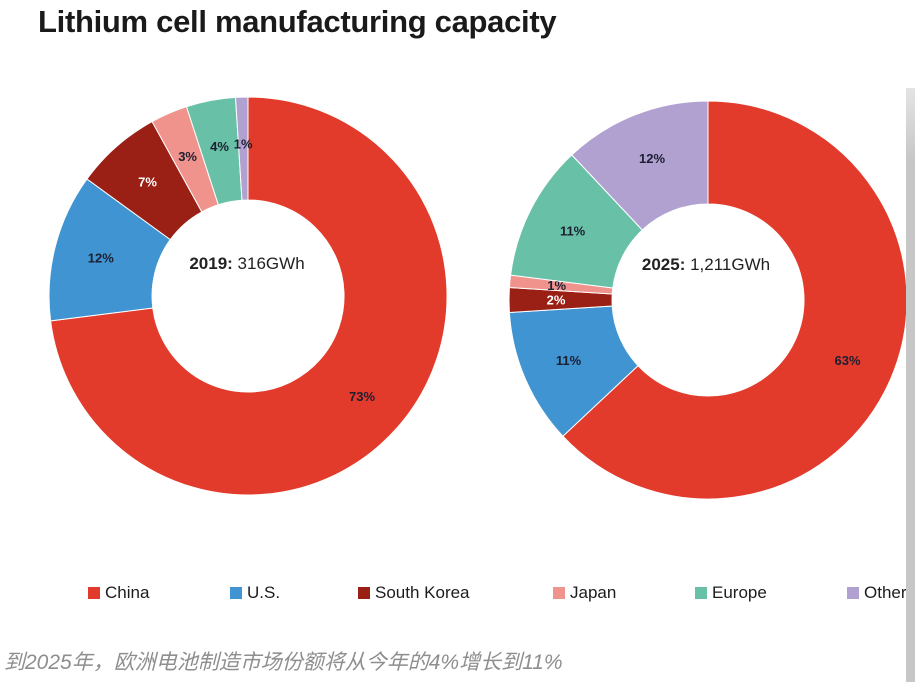 The image size is (915, 682). What do you see at coordinates (268, 263) in the screenshot?
I see `donut-2019-total: 316GWh` at bounding box center [268, 263].